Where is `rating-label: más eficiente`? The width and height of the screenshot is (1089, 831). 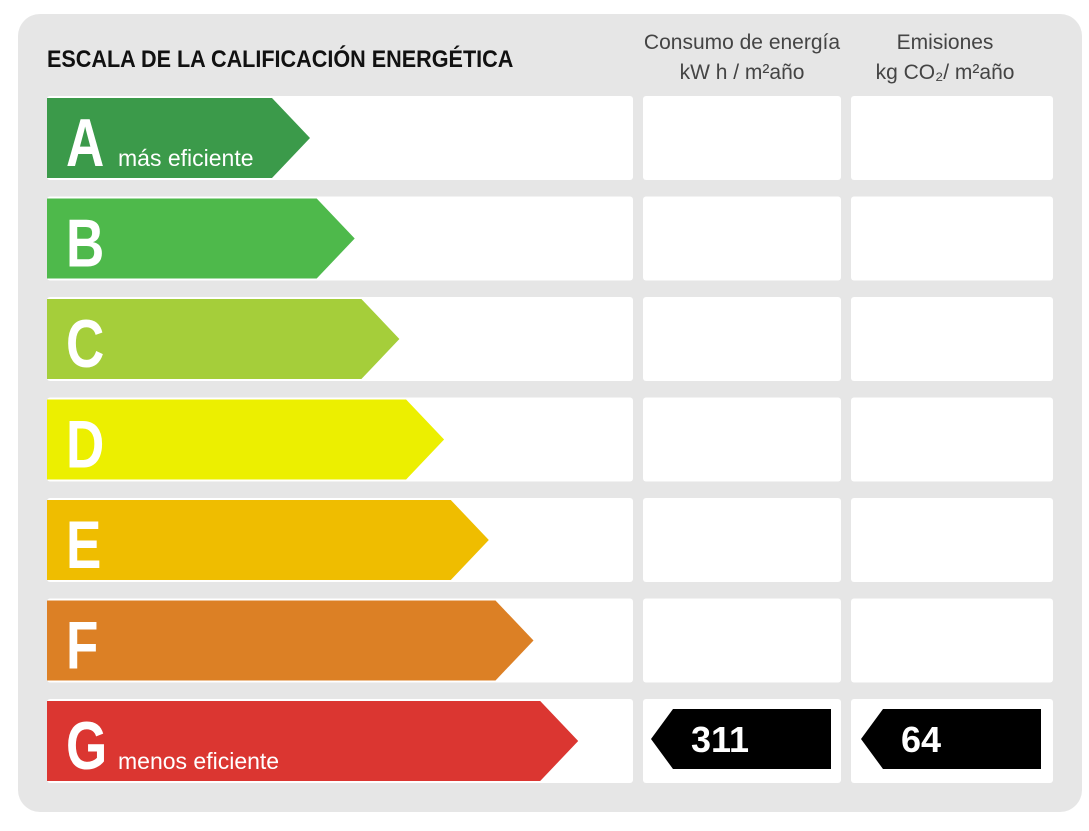 rating-label: más eficiente is located at coordinates (186, 158).